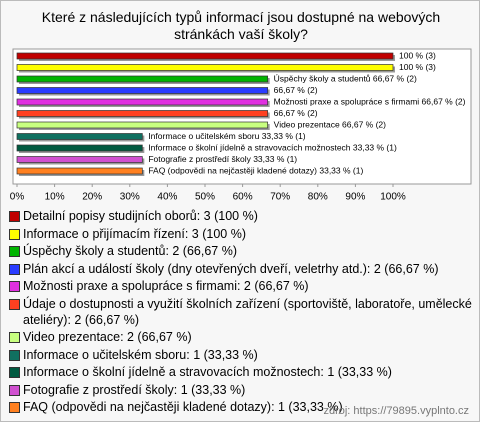  What do you see at coordinates (243, 197) in the screenshot?
I see `x-tick-label: 60%` at bounding box center [243, 197].